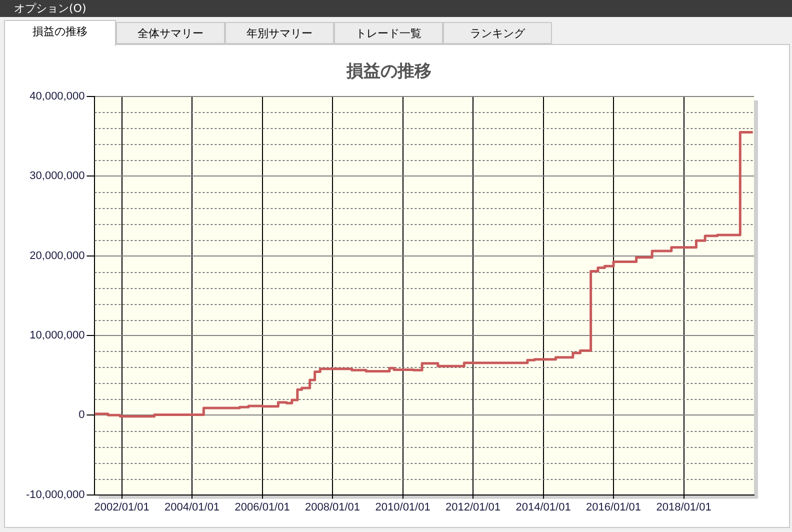  What do you see at coordinates (388, 33) in the screenshot?
I see `text: トレード一覧` at bounding box center [388, 33].